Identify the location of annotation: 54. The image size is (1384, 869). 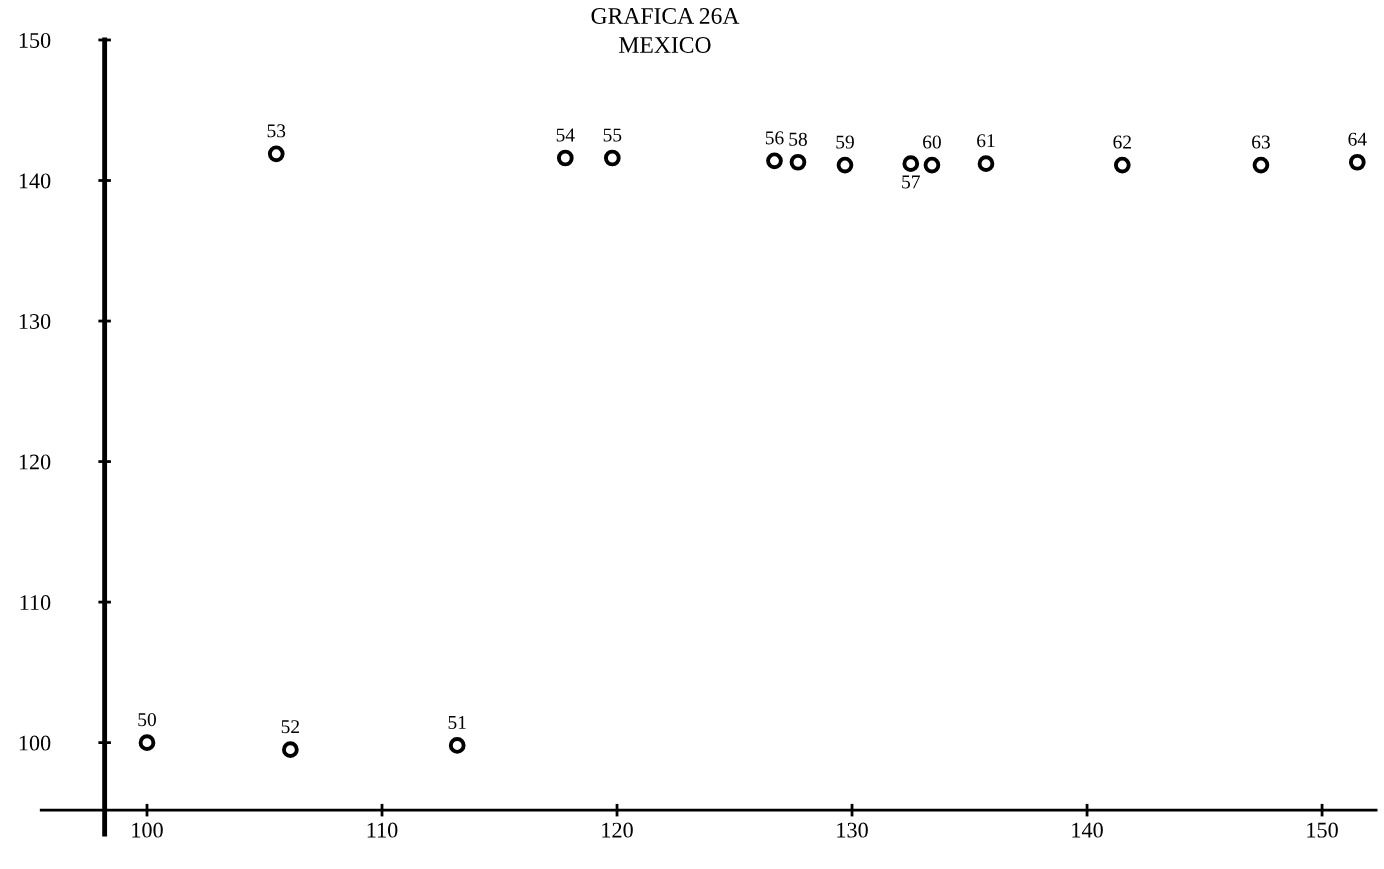
(565, 135).